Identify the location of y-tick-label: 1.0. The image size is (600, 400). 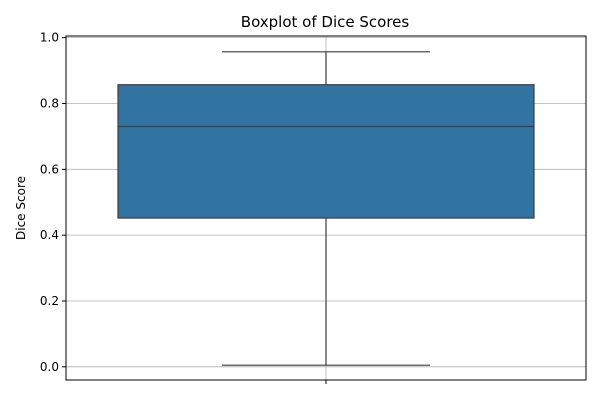
(49, 38).